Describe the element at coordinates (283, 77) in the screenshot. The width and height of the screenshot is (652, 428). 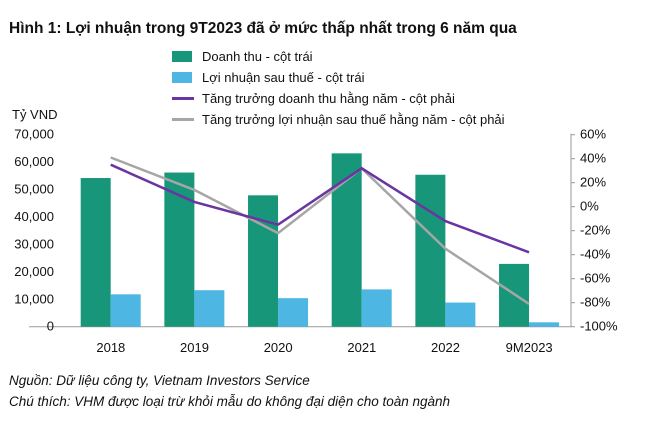
I see `legend-label: Lợi nhuận sau thuế - cột trái` at that location.